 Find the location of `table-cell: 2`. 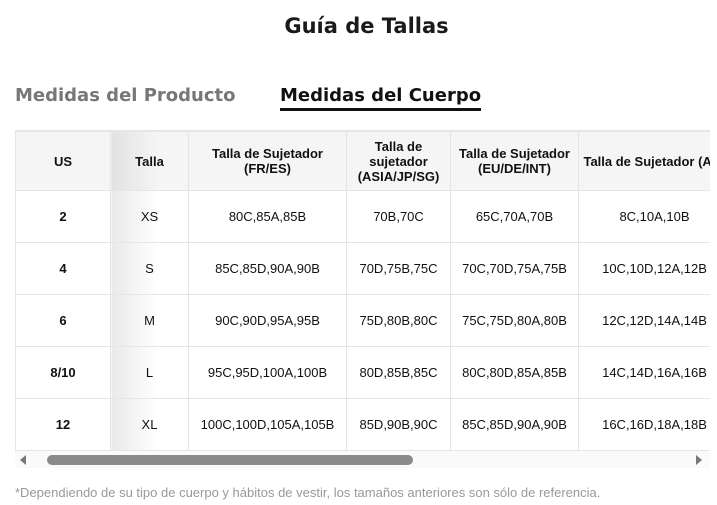

table-cell: 2 is located at coordinates (63, 216).